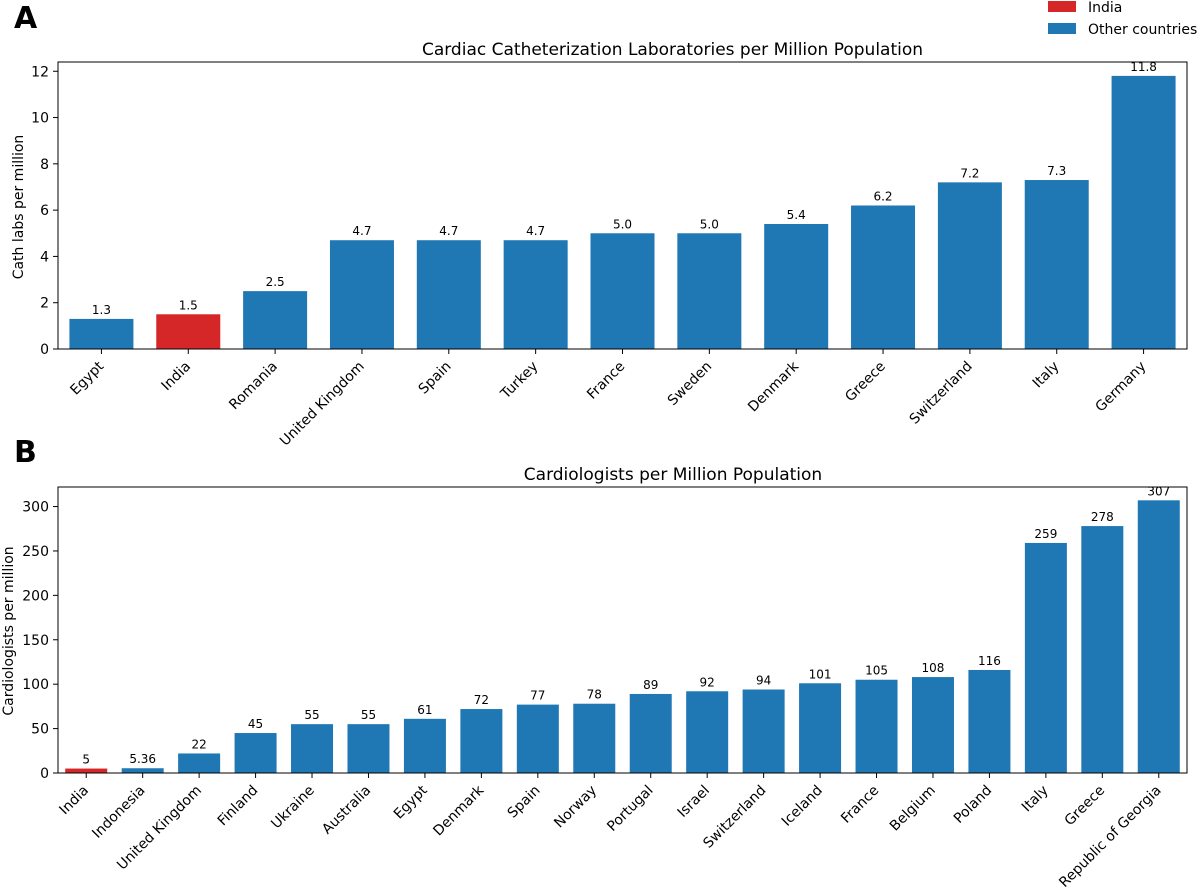  Describe the element at coordinates (198, 744) in the screenshot. I see `chart-b-data-label: 22` at that location.